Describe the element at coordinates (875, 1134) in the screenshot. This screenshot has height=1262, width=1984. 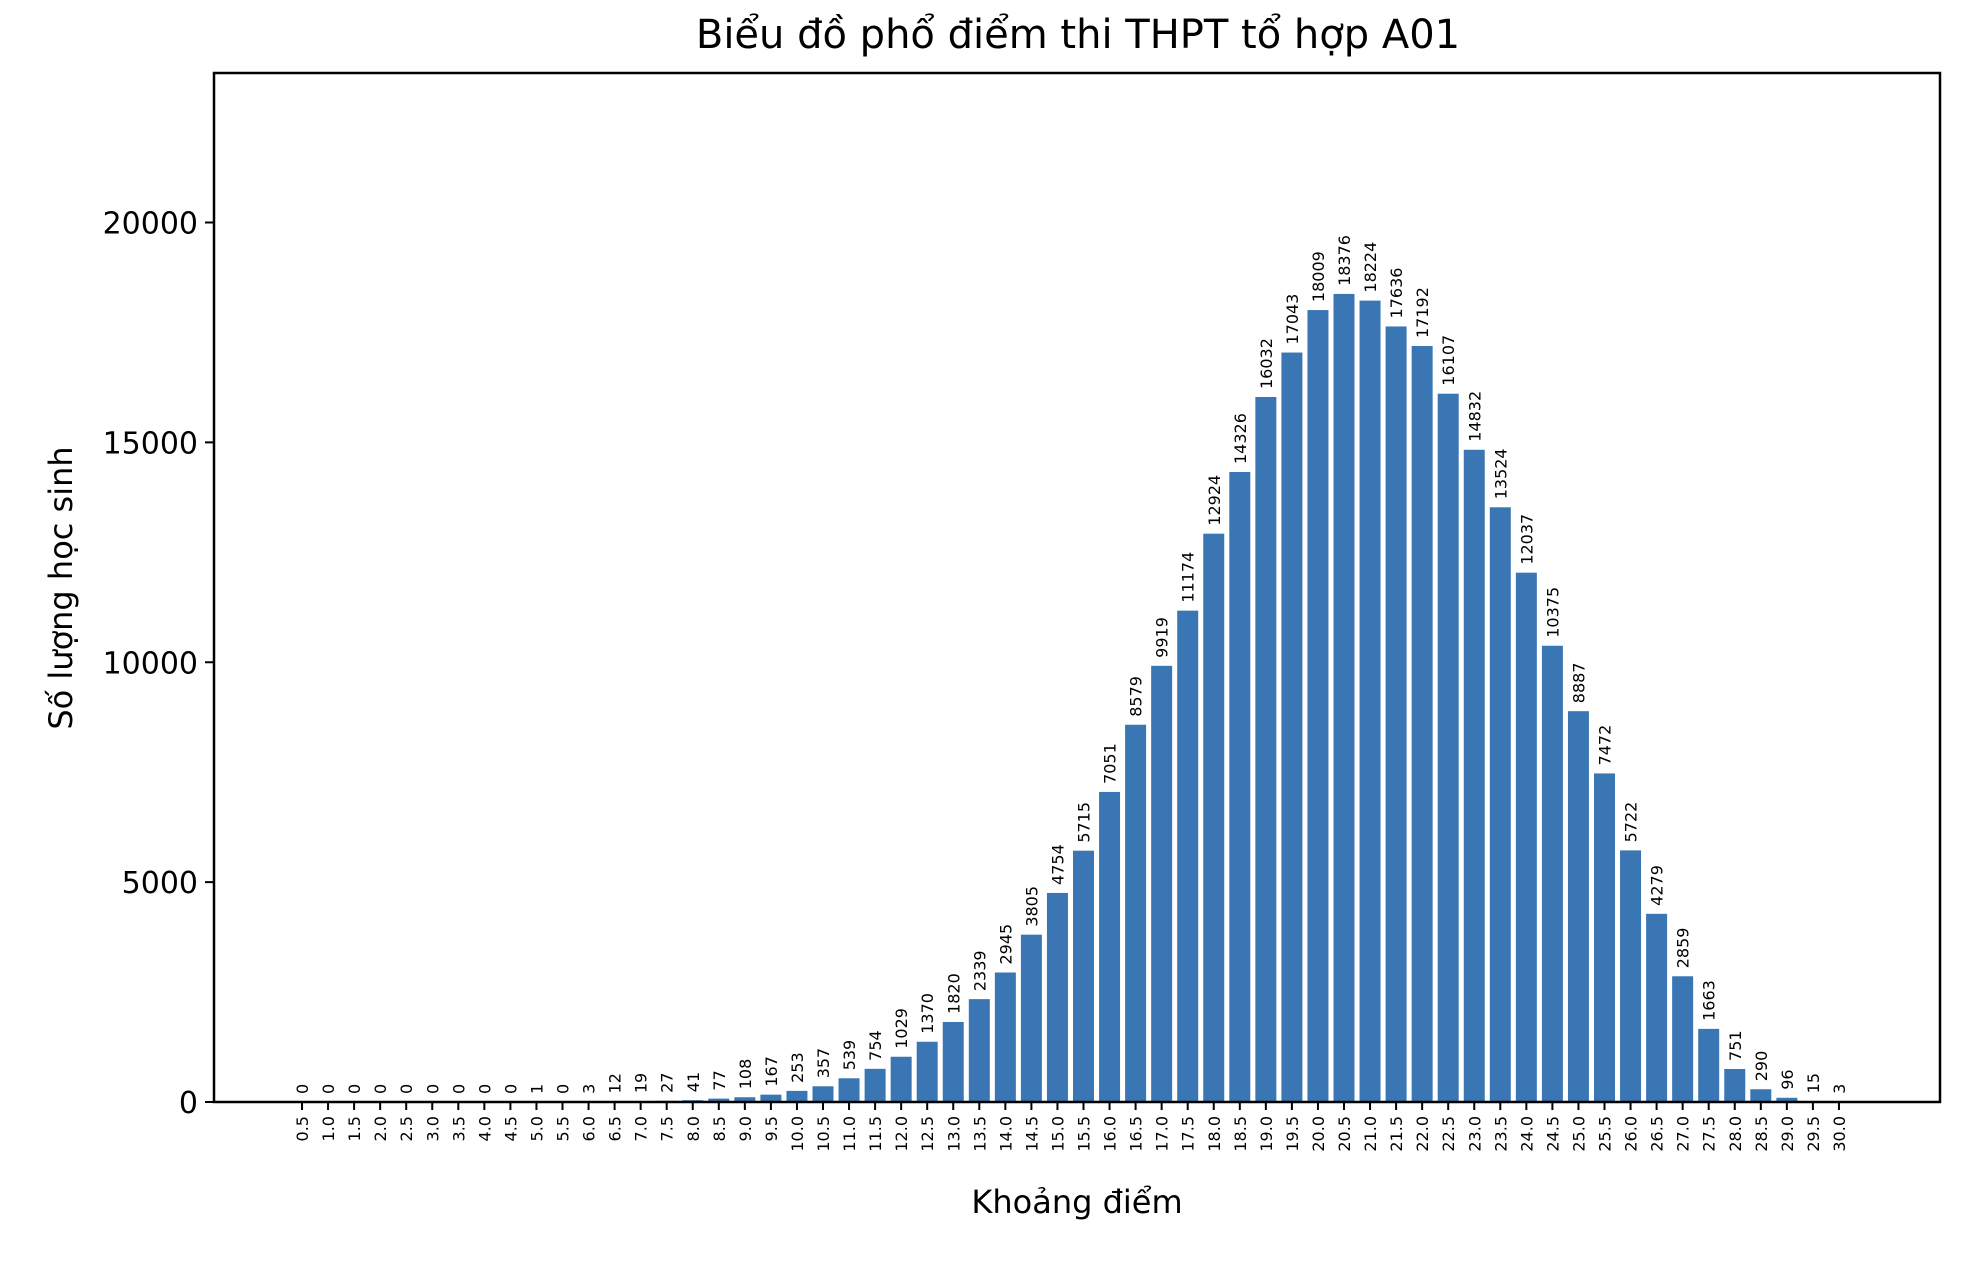
I see `x-tick-label: 11.5` at that location.